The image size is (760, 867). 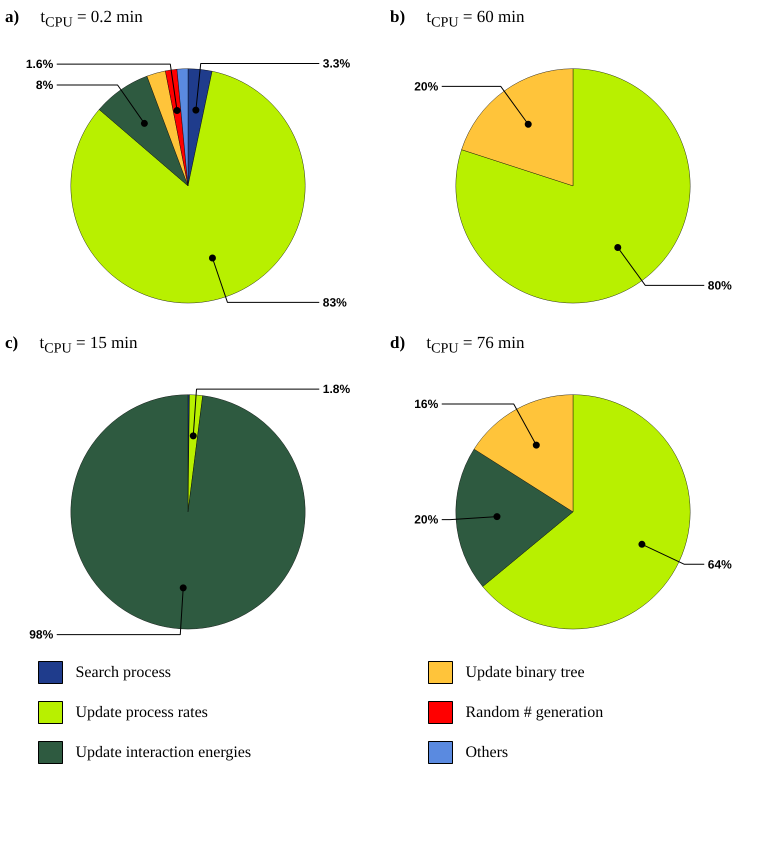 I want to click on legend-label: Update interaction energies, so click(x=164, y=752).